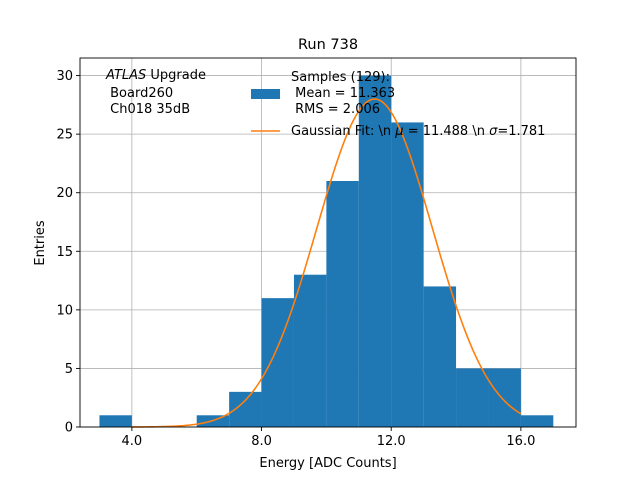 Image resolution: width=640 pixels, height=480 pixels. Describe the element at coordinates (148, 109) in the screenshot. I see `annotation-line-3: Ch018 35dB` at that location.